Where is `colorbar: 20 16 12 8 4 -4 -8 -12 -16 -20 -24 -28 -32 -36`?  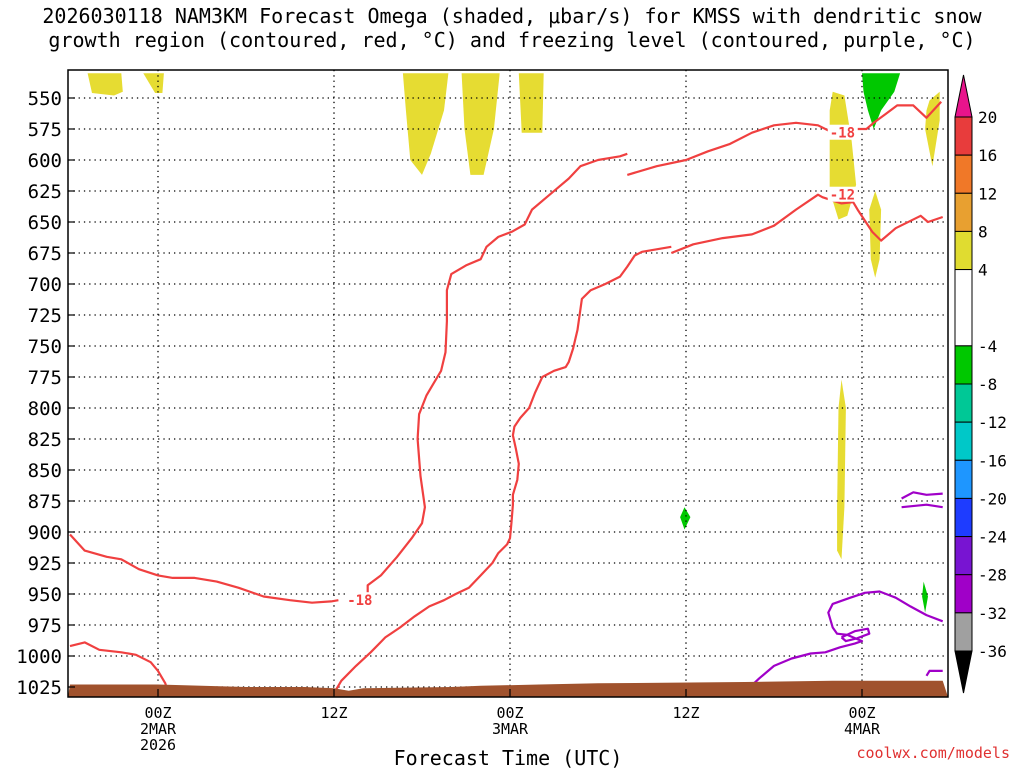
colorbar: 20 16 12 8 4 -4 -8 -12 -16 -20 -24 -28 -32 -36 is located at coordinates (980, 384).